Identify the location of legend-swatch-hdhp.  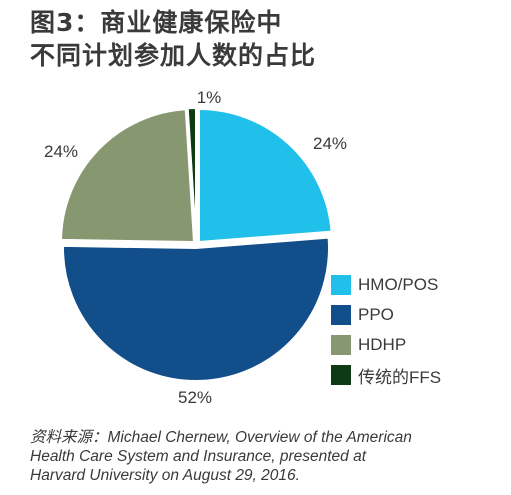
(341, 345).